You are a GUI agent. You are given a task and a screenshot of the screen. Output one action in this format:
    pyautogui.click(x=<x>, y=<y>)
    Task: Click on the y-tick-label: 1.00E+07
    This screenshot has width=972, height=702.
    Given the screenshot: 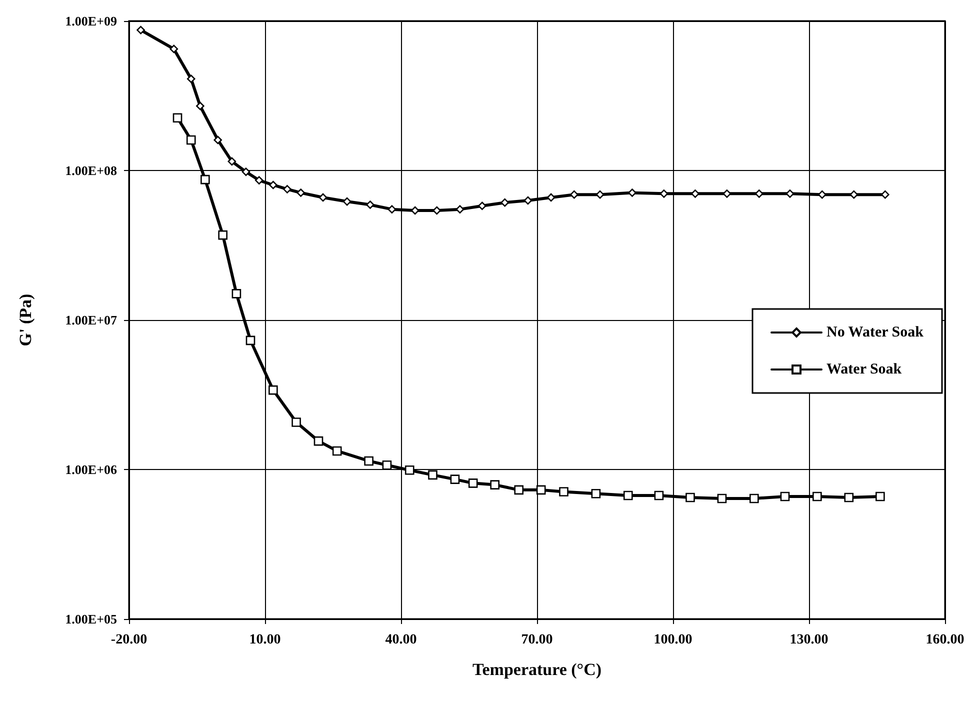 What is the action you would take?
    pyautogui.click(x=91, y=320)
    